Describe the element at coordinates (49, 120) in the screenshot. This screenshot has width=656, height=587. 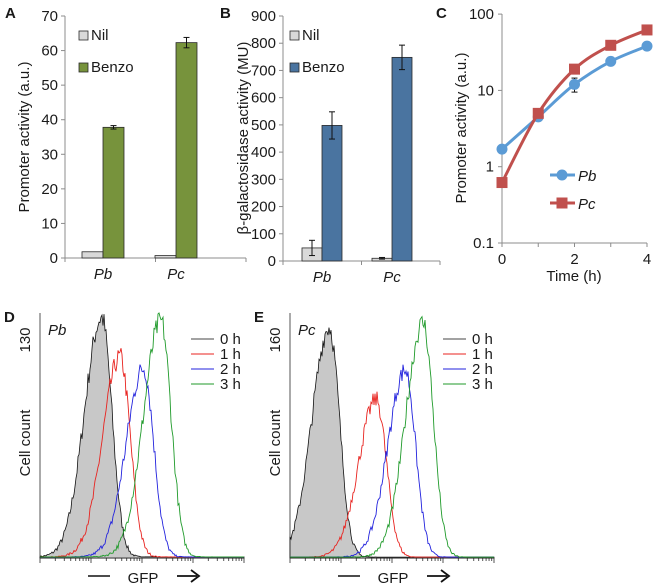
I see `y-tick-label: 40` at that location.